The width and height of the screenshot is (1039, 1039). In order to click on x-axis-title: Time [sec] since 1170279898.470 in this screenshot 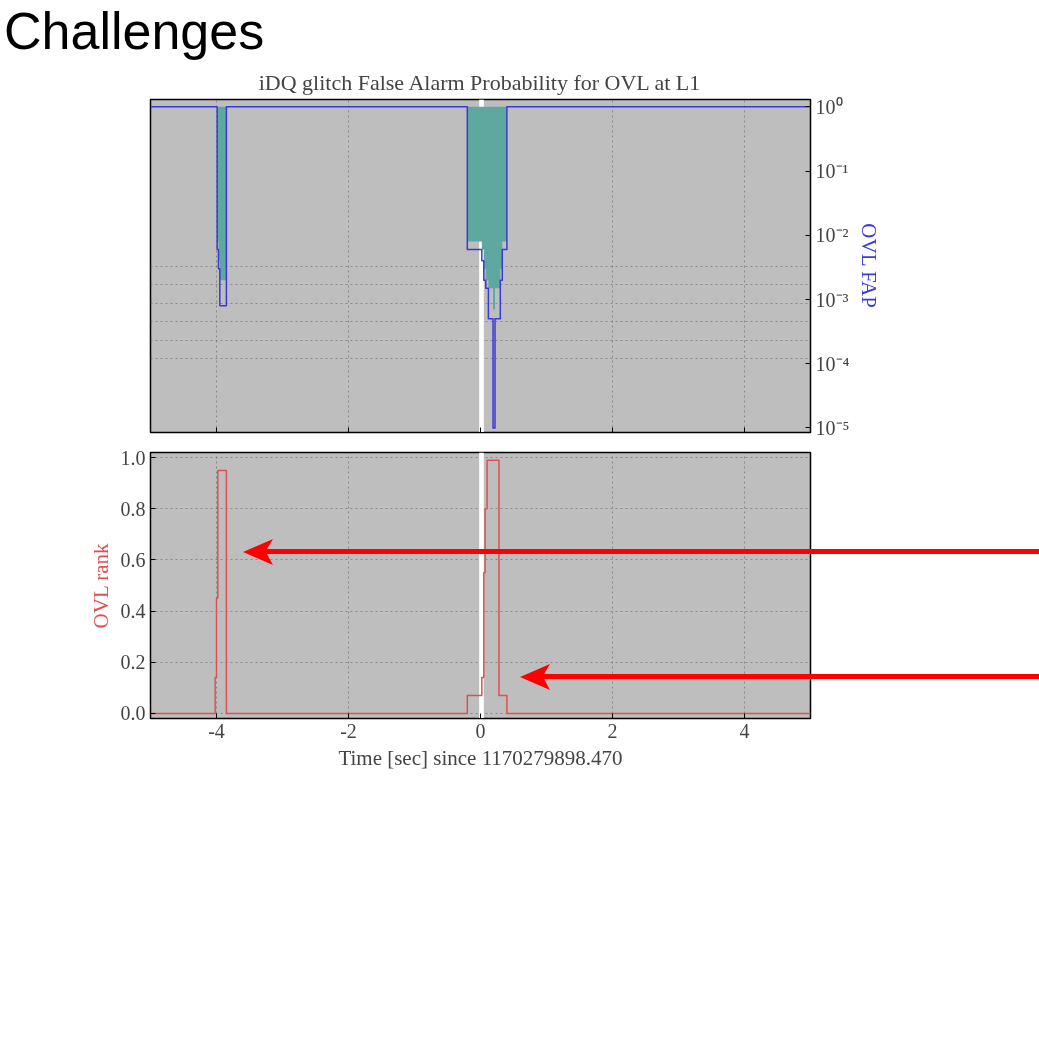, I will do `click(480, 757)`.